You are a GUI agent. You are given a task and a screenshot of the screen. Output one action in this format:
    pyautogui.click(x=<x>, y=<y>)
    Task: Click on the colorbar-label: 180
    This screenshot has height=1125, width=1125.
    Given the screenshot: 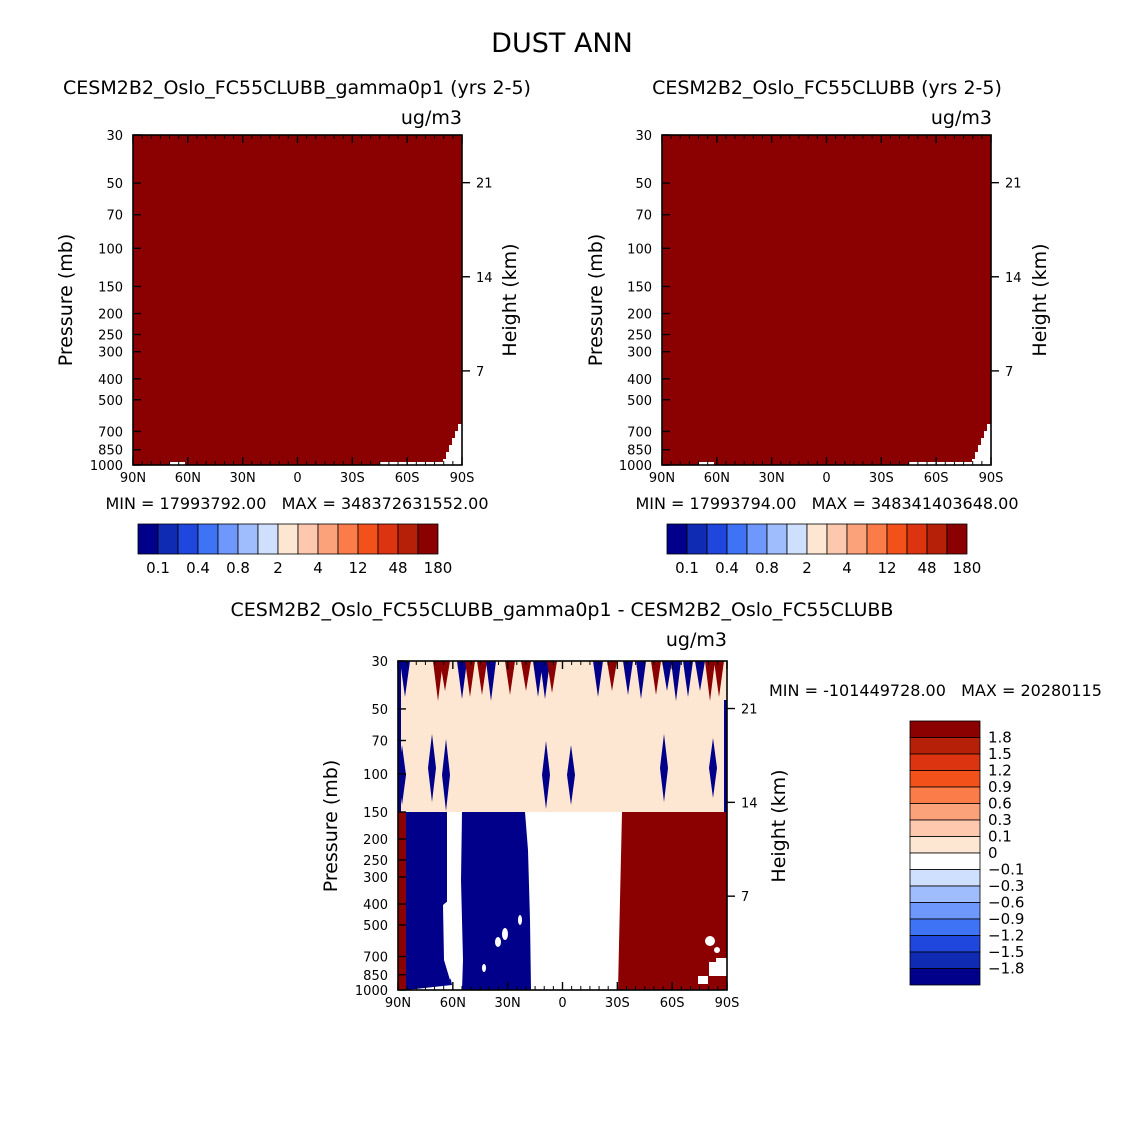 What is the action you would take?
    pyautogui.click(x=438, y=568)
    